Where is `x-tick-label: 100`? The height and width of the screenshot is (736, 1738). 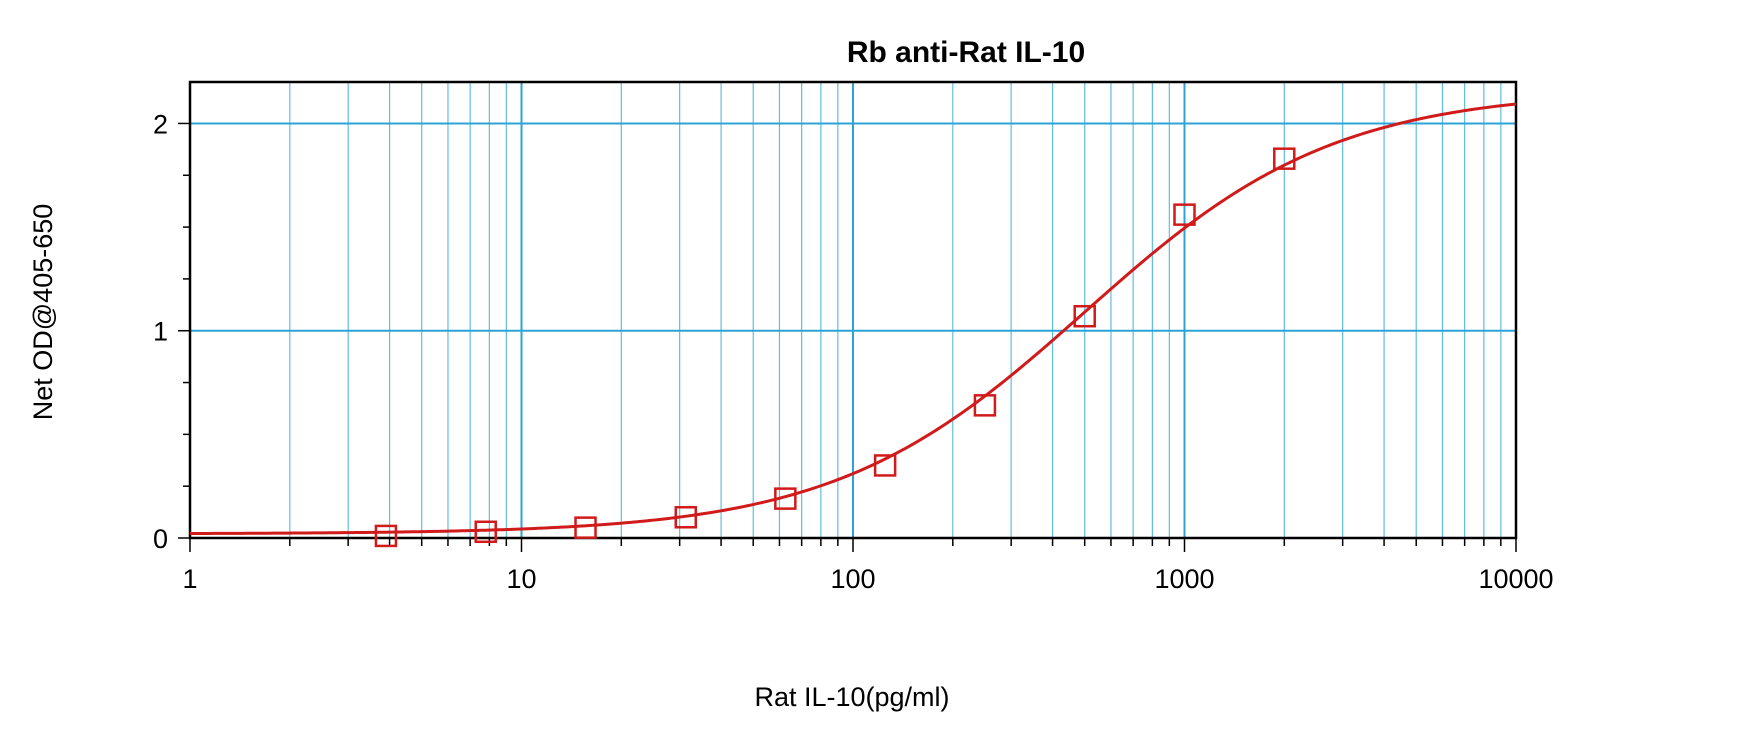 x-tick-label: 100 is located at coordinates (852, 579).